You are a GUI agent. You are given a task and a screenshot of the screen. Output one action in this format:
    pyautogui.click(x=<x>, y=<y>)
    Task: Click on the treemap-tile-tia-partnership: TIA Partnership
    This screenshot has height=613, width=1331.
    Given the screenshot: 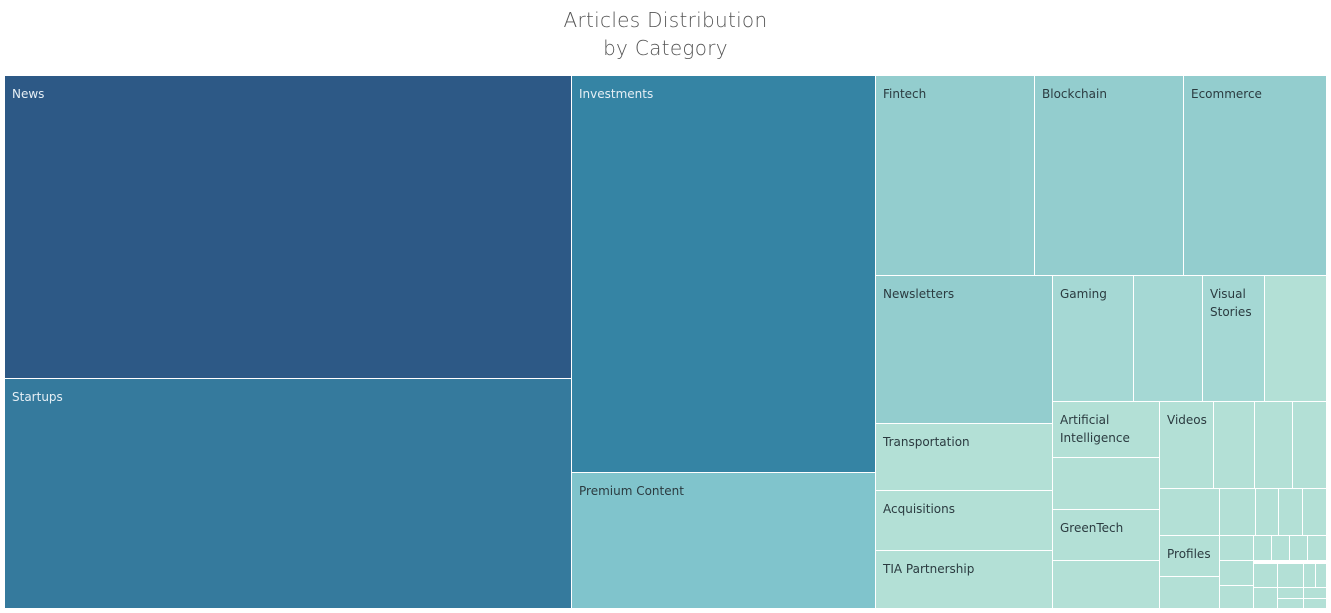 What is the action you would take?
    pyautogui.click(x=964, y=580)
    